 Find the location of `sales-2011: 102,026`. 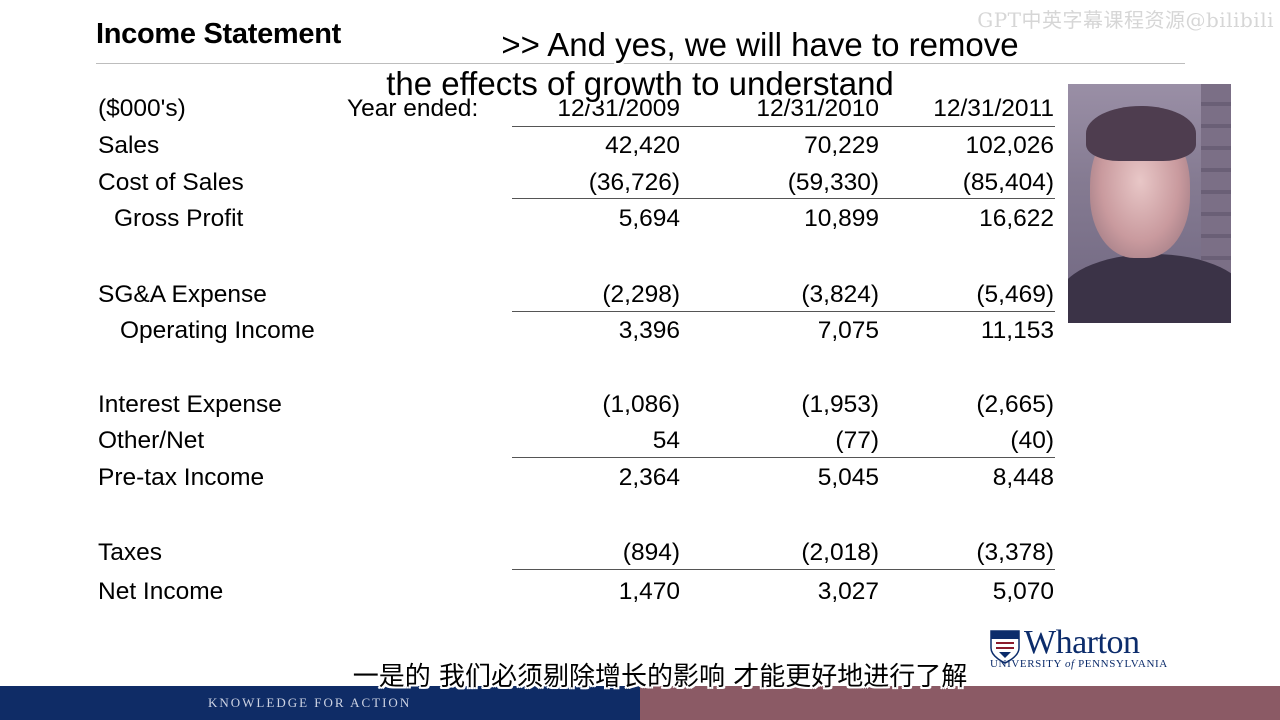

sales-2011: 102,026 is located at coordinates (1009, 145).